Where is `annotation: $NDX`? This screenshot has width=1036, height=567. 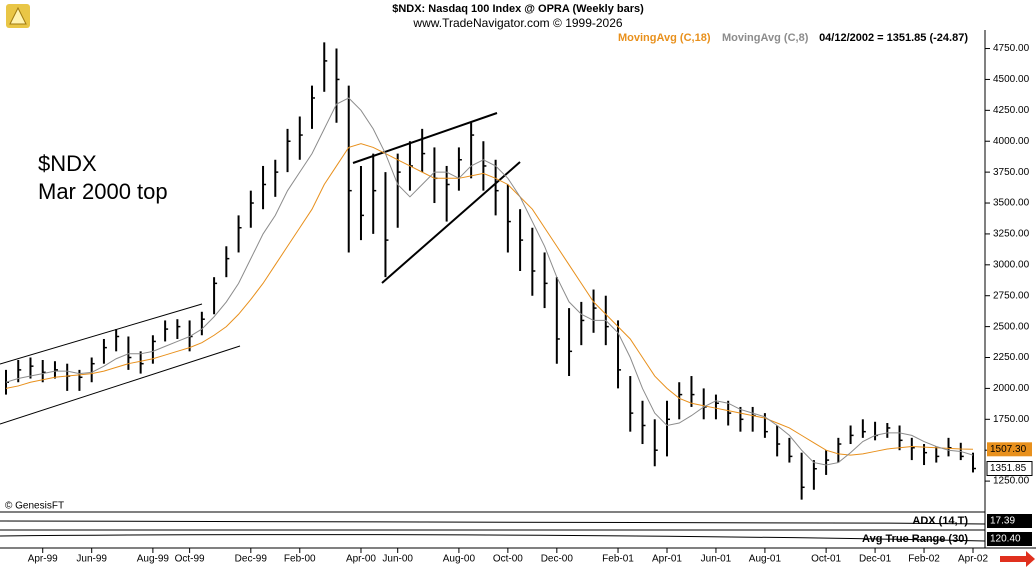 annotation: $NDX is located at coordinates (67, 163).